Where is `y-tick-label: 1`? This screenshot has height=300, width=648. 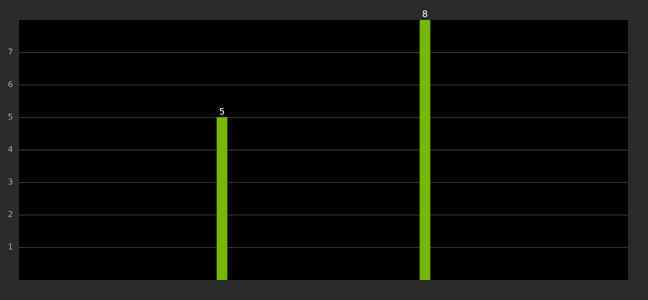 y-tick-label: 1 is located at coordinates (10, 247).